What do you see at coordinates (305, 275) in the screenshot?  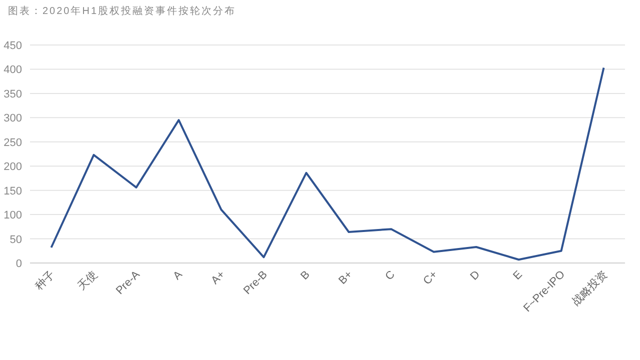 I see `x-tick-label: B` at bounding box center [305, 275].